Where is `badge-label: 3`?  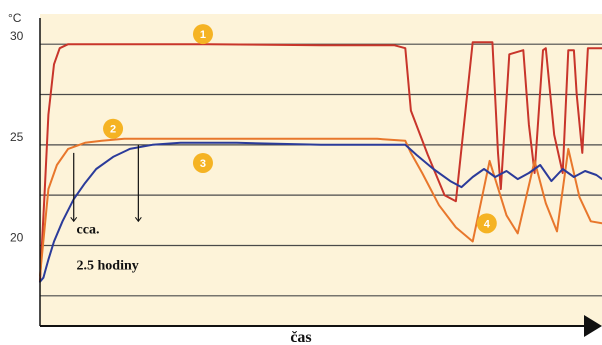
badge-label: 3 is located at coordinates (203, 164).